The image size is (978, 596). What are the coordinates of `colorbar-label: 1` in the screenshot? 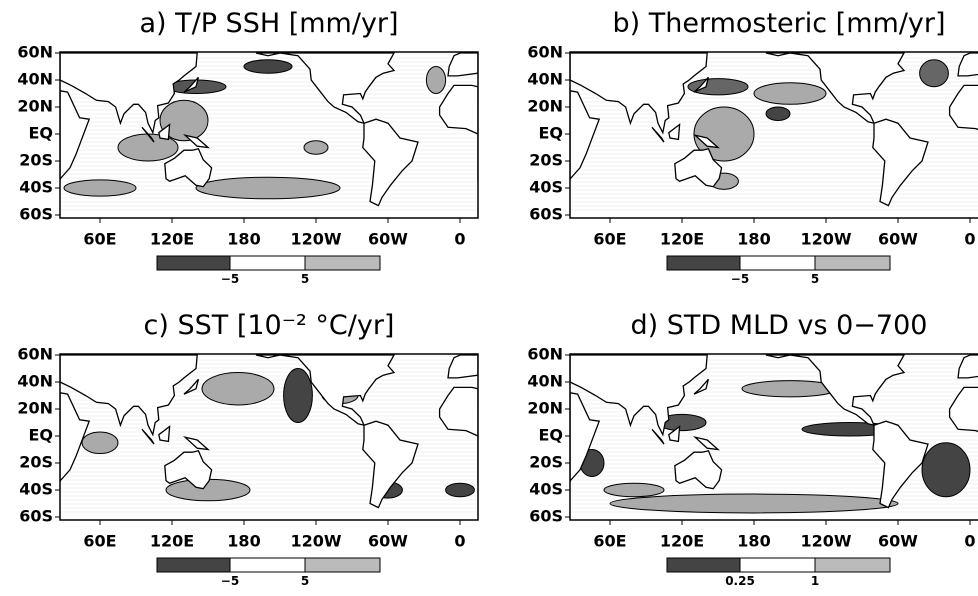 It's located at (815, 581).